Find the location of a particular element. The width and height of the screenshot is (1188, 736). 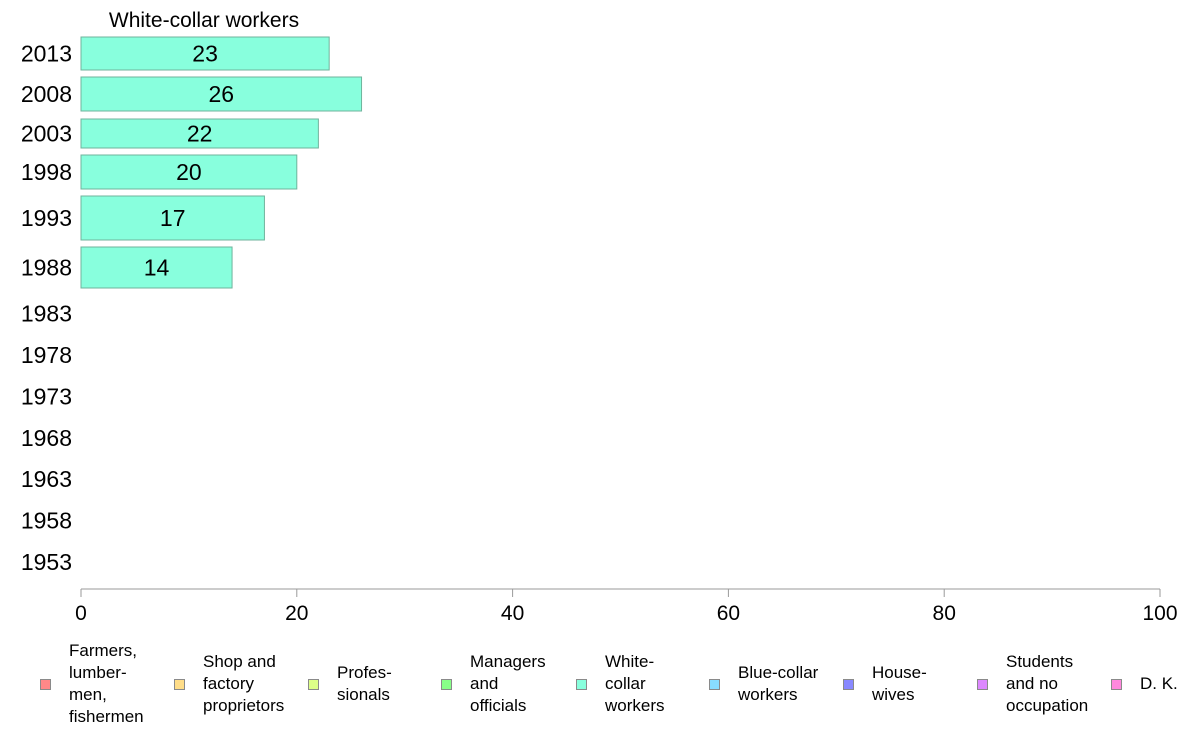

legend-item: Students and no occupation is located at coordinates (1032, 684).